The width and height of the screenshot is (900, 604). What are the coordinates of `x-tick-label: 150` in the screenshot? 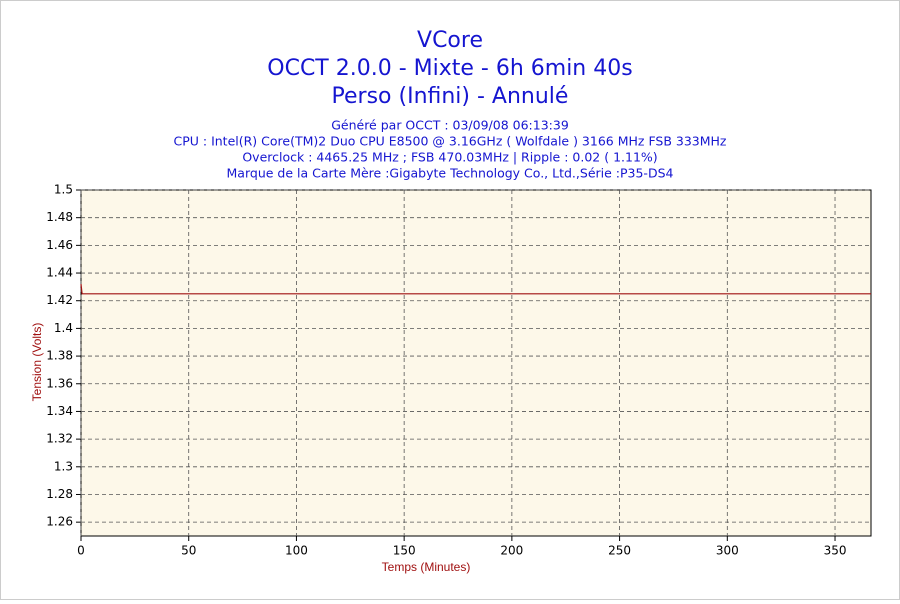 It's located at (404, 551).